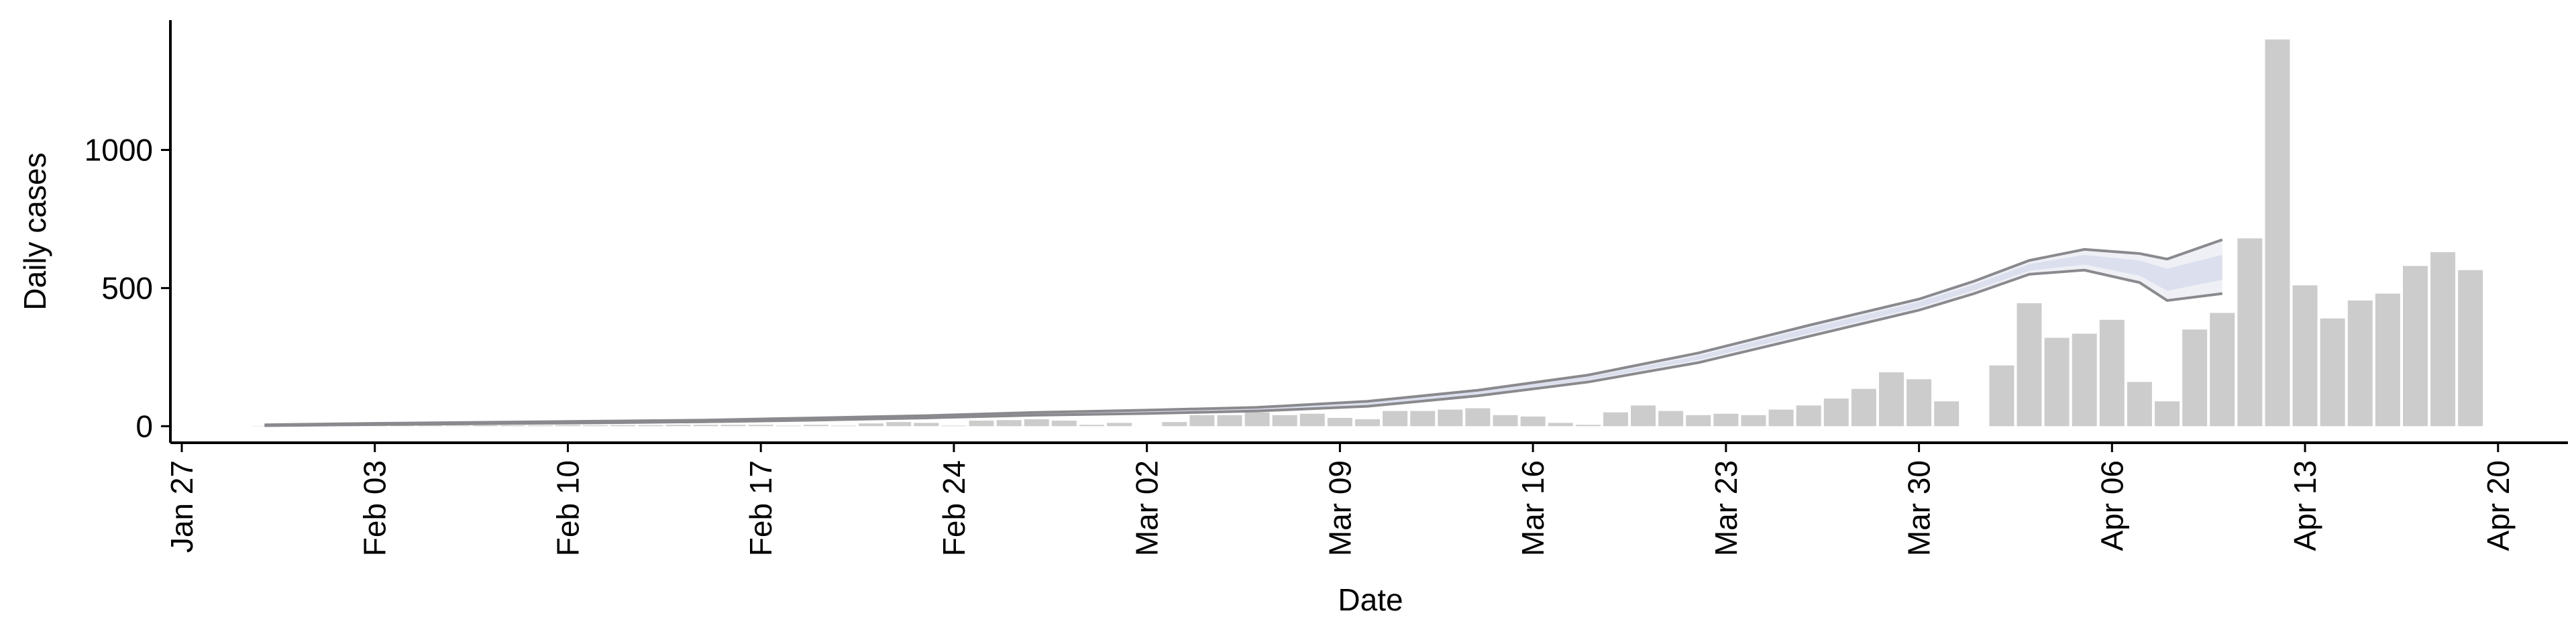  Describe the element at coordinates (2498, 505) in the screenshot. I see `x-tick-label: Apr 20` at that location.